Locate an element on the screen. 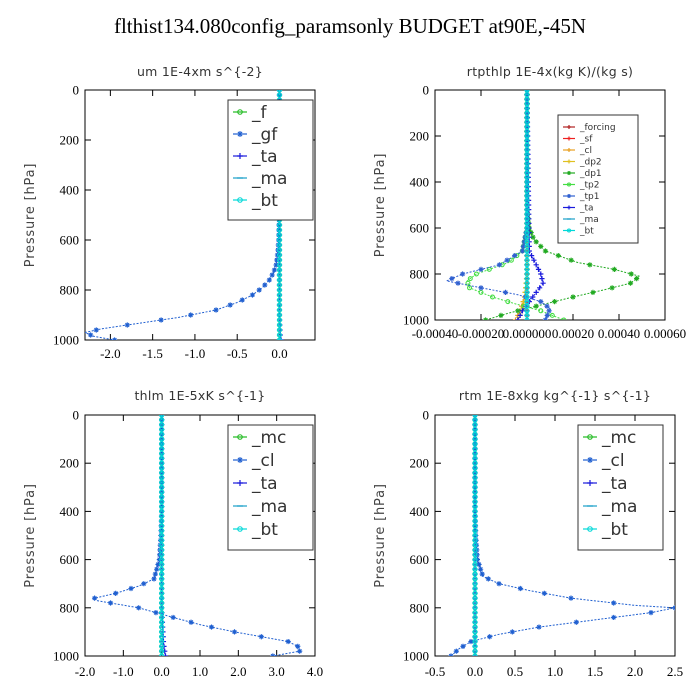 The height and width of the screenshot is (700, 700). legend: _mc _cl _ta _ma _bt is located at coordinates (270, 487).